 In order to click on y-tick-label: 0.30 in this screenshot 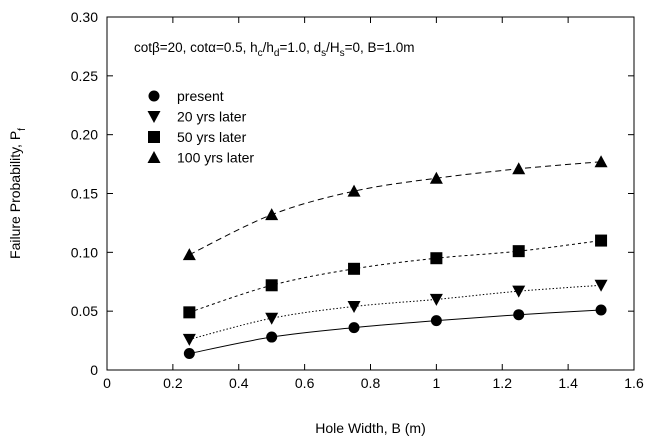, I will do `click(84, 17)`.